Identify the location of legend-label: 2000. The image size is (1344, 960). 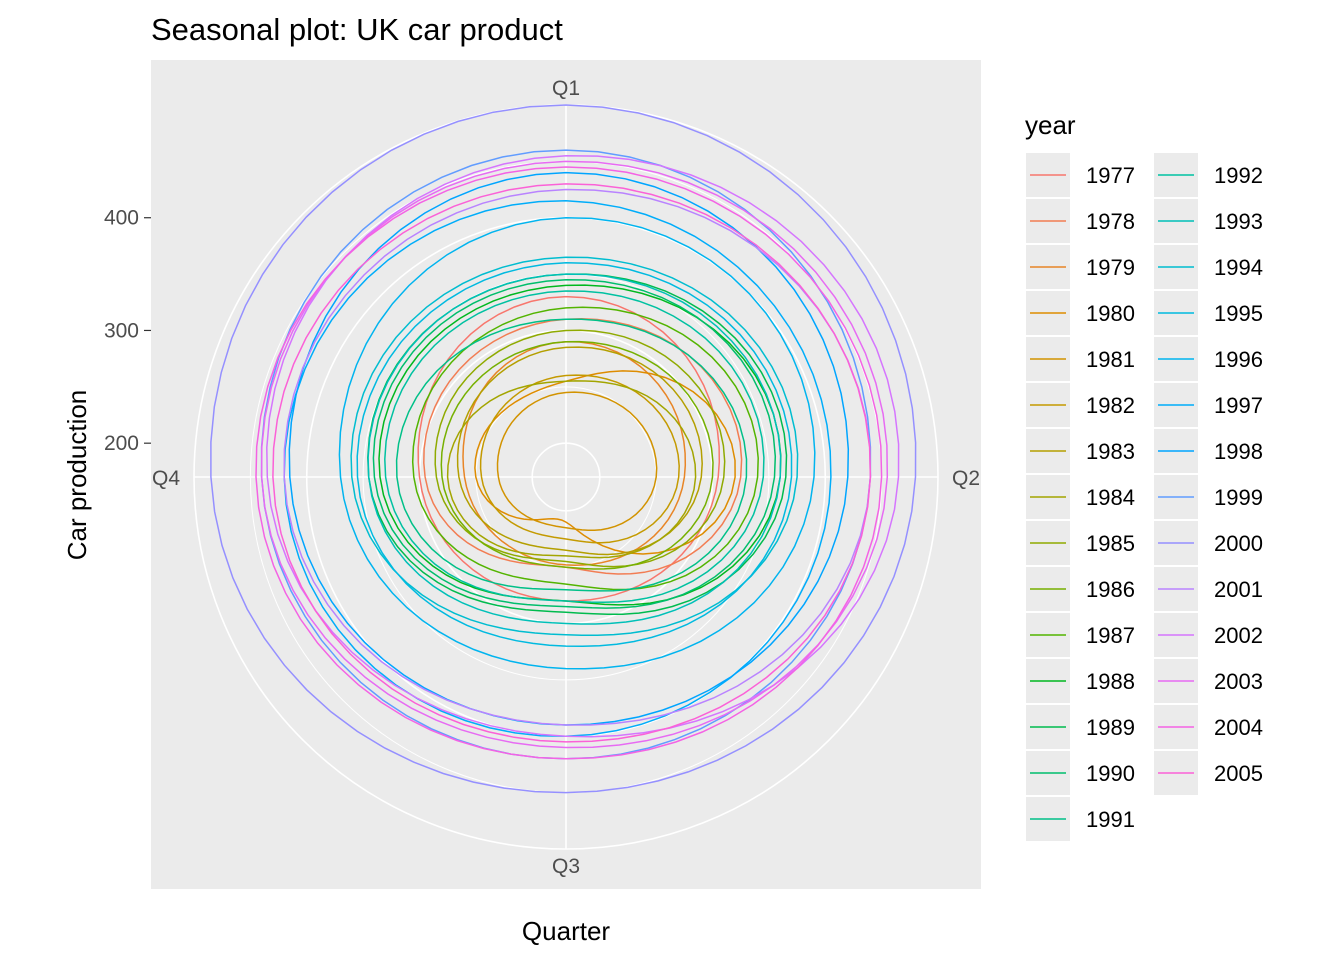
(1238, 543).